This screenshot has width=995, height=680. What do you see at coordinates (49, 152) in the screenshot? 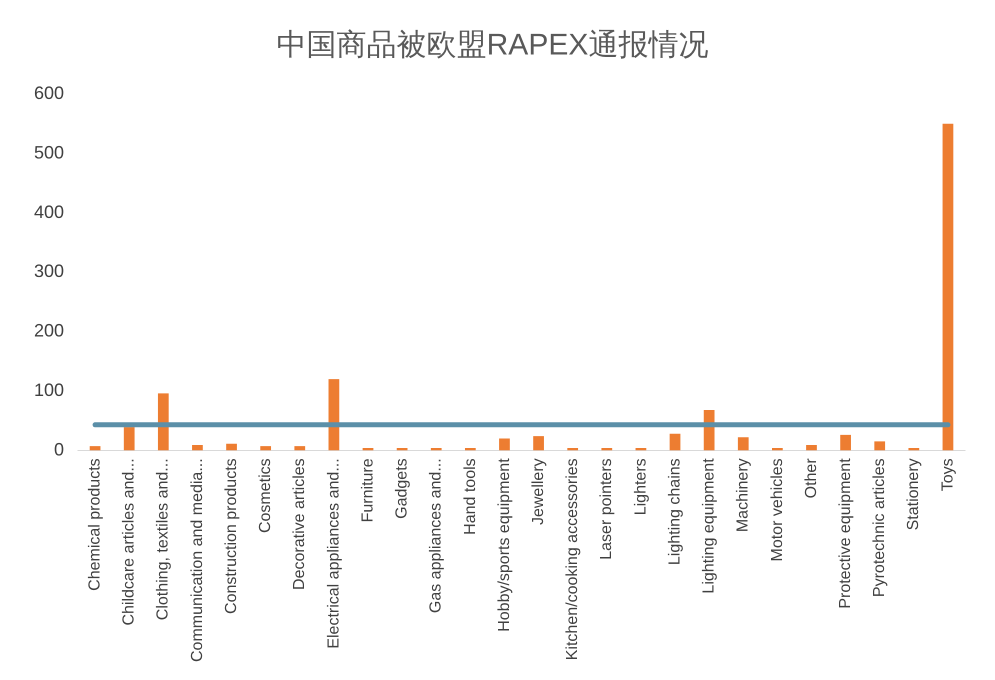
I see `y-tick-label: 500` at bounding box center [49, 152].